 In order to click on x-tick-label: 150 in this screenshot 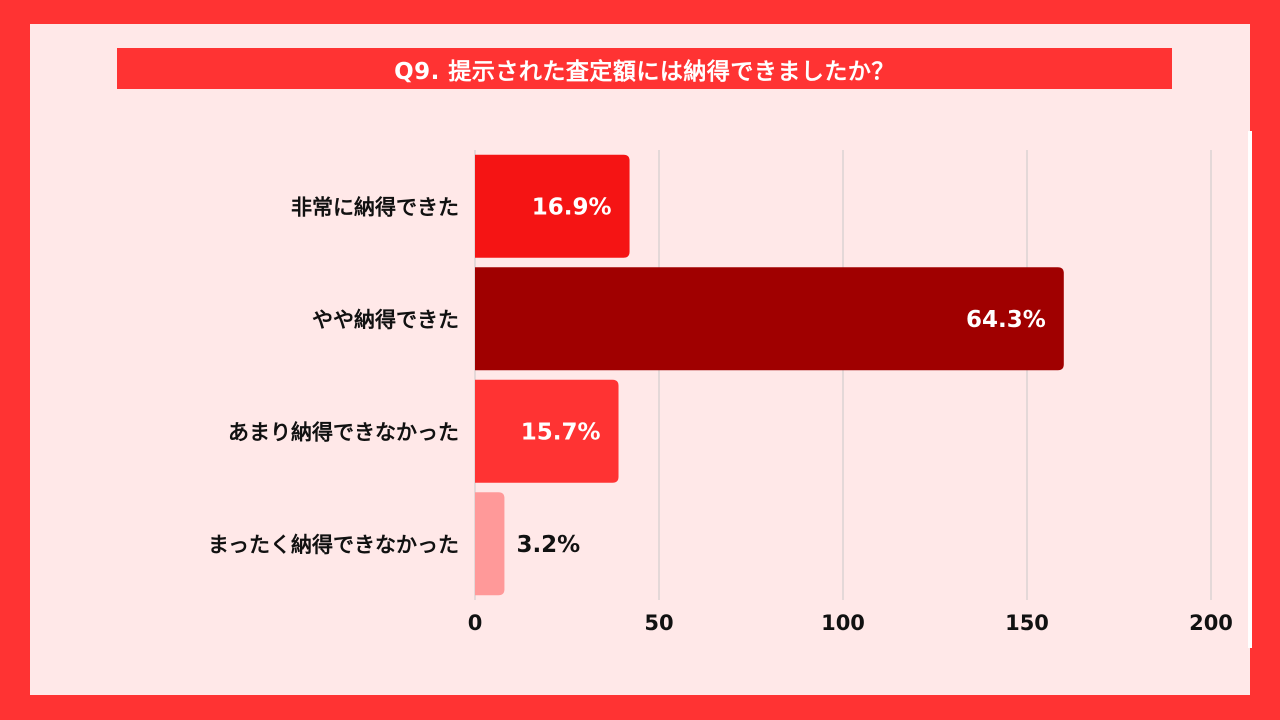, I will do `click(1027, 623)`.